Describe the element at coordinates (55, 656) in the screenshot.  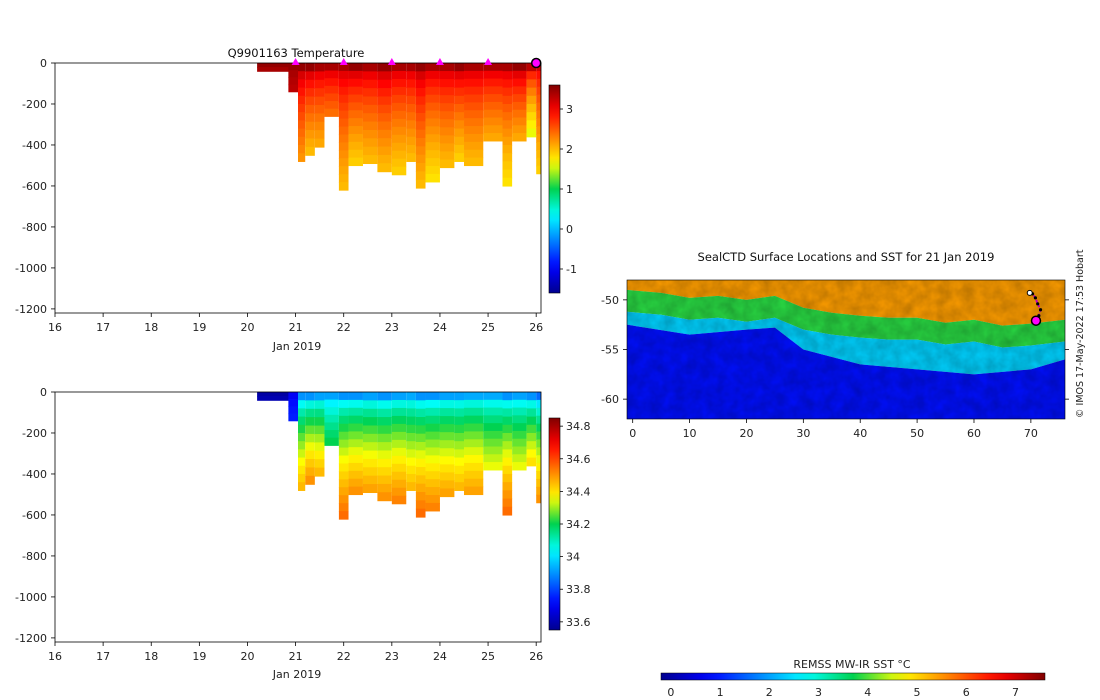
I see `p2-xtick-label: 16` at that location.